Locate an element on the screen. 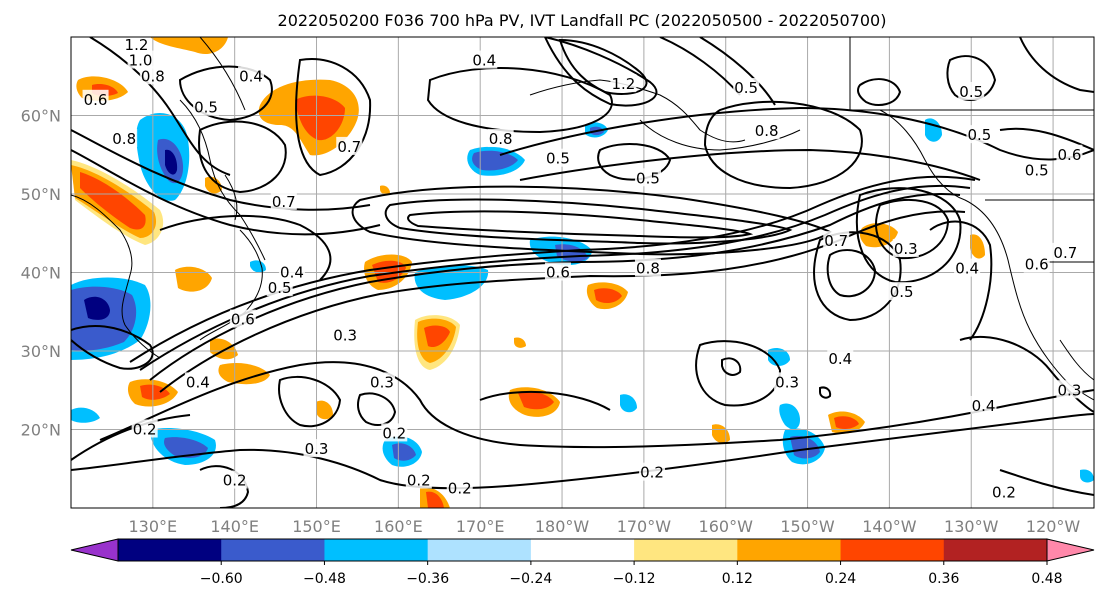 The height and width of the screenshot is (605, 1105). y-tick-label: 50°N is located at coordinates (41, 194).